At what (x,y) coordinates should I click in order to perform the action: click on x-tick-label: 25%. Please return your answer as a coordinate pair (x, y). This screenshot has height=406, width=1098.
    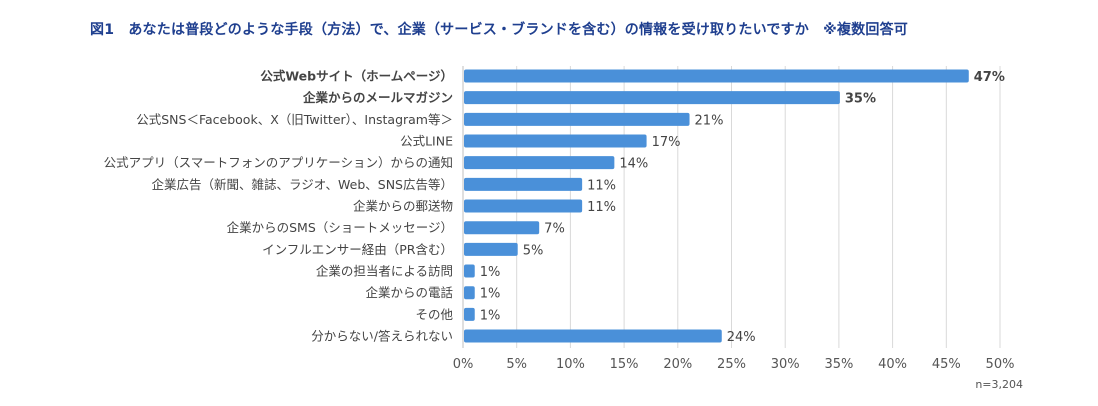
    Looking at the image, I should click on (731, 364).